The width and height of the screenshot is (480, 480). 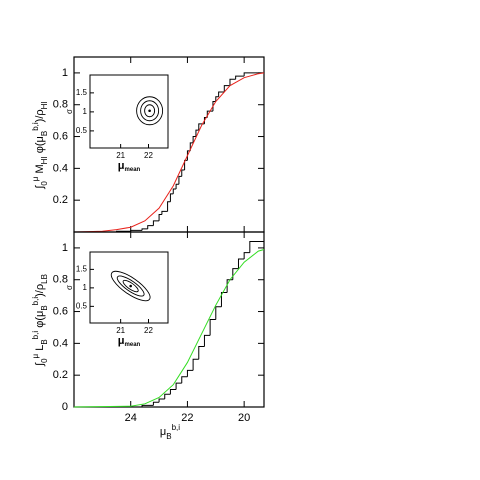 I want to click on y-tick-label: 0.6, so click(x=60, y=136).